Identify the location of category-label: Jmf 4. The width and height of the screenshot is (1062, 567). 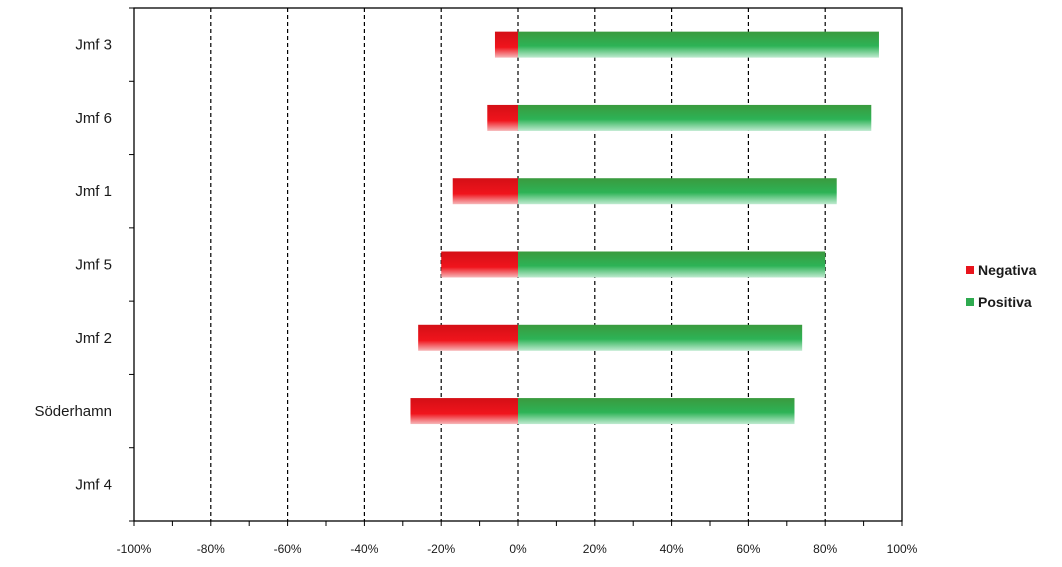
(93, 484).